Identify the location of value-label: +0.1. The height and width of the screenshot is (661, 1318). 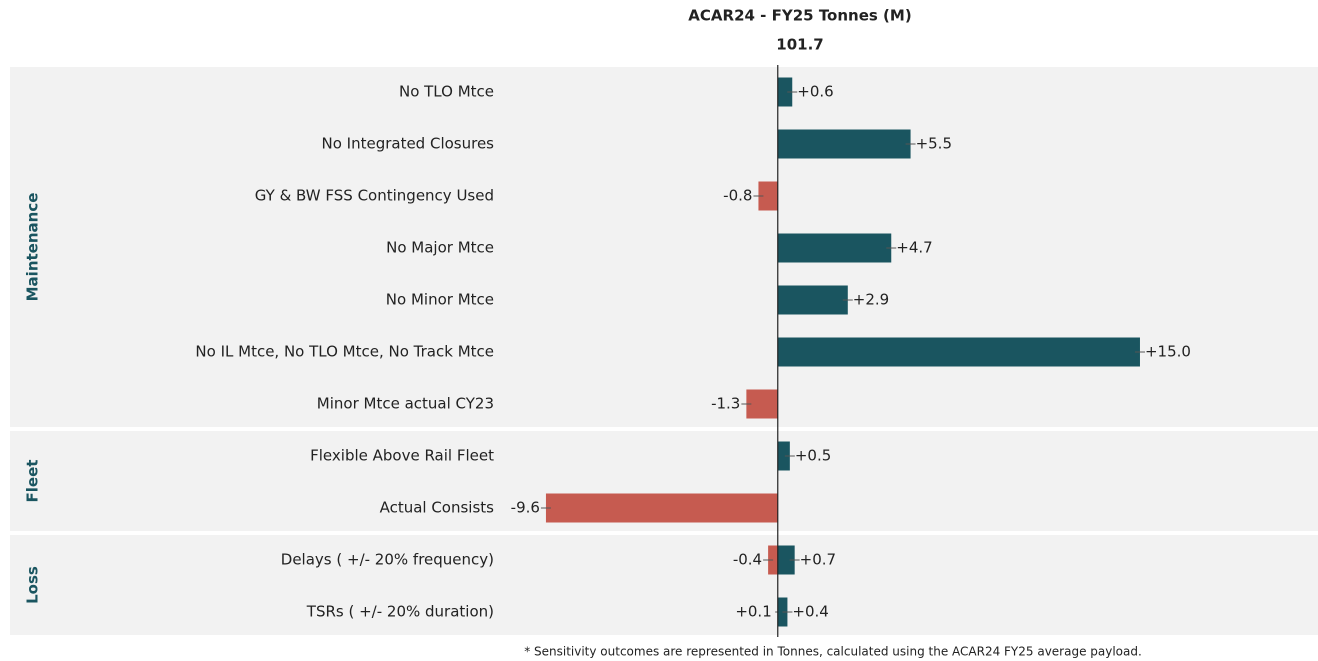
(753, 612).